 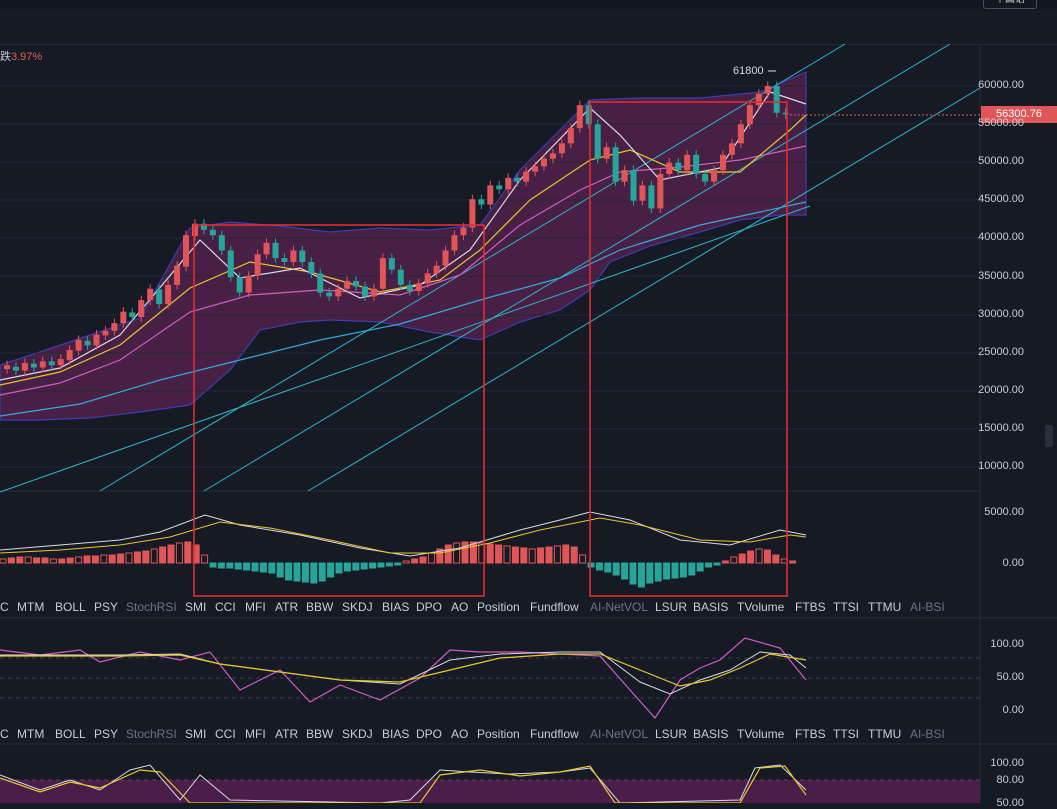 I want to click on oscillator-pane, so click(x=490, y=678).